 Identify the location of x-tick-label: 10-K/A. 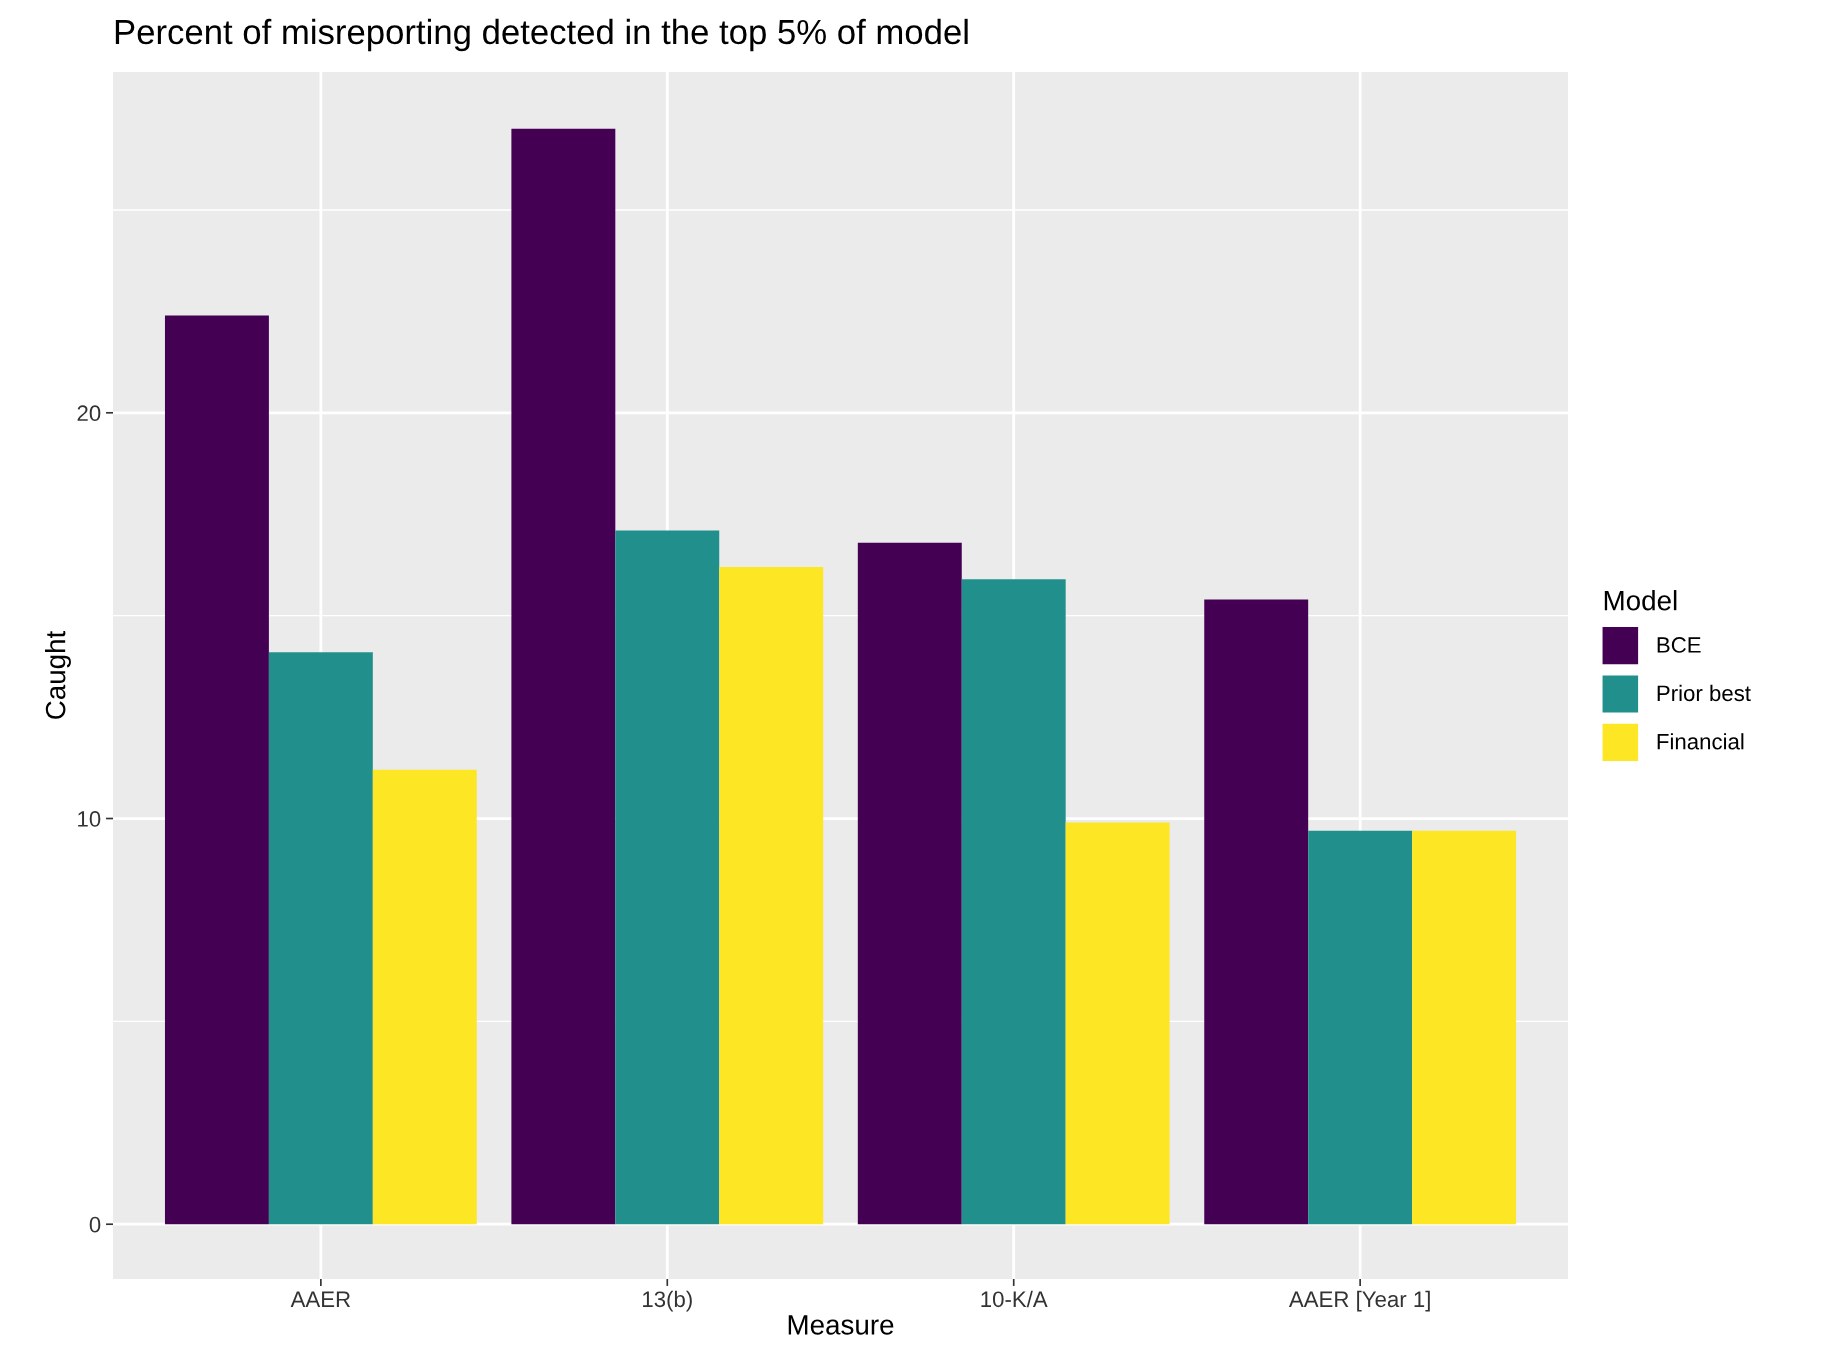
(1014, 1299).